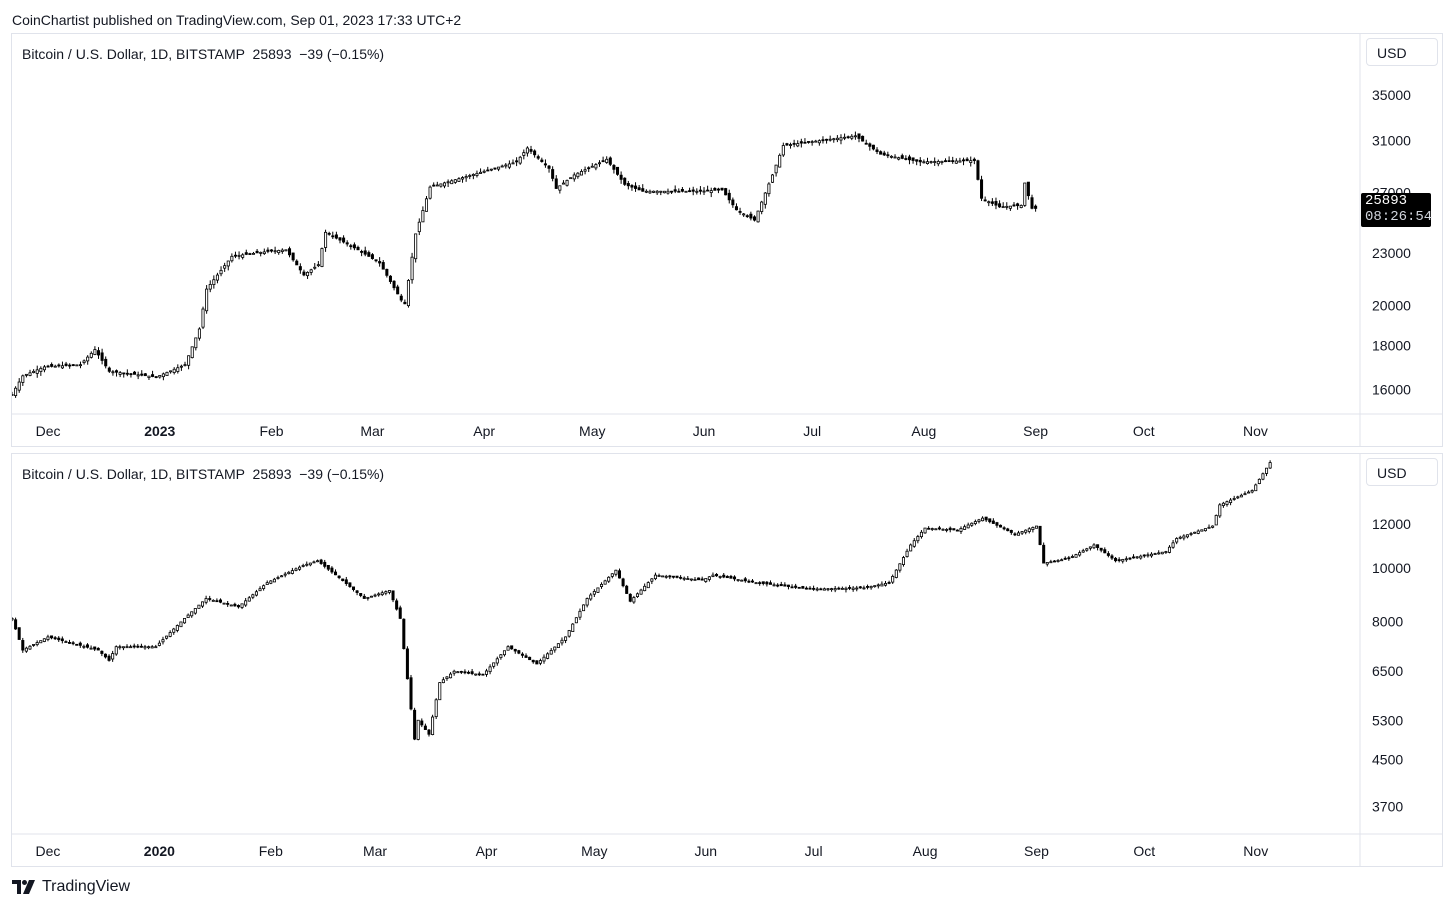 This screenshot has height=909, width=1456. What do you see at coordinates (159, 851) in the screenshot?
I see `time-tick-label: 2020` at bounding box center [159, 851].